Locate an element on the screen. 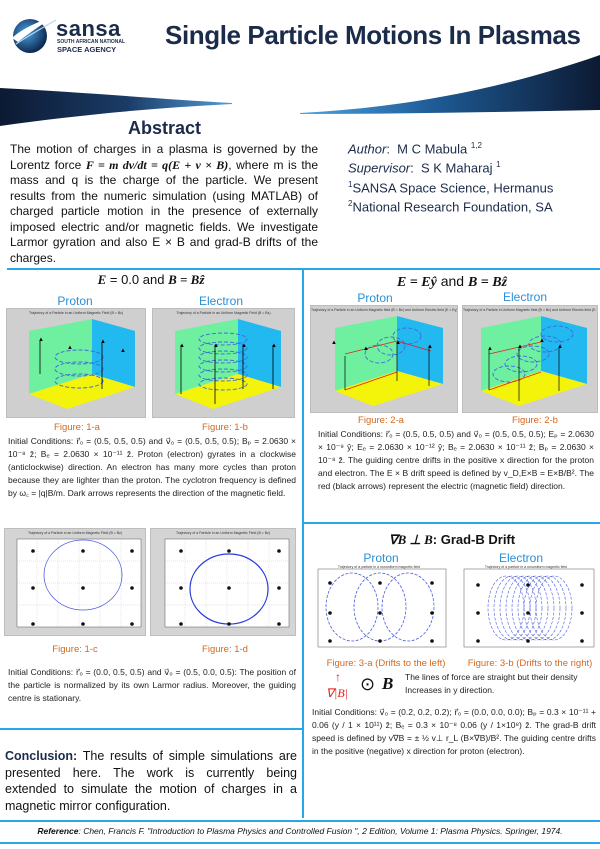  b-field-label: B is located at coordinates (388, 683).